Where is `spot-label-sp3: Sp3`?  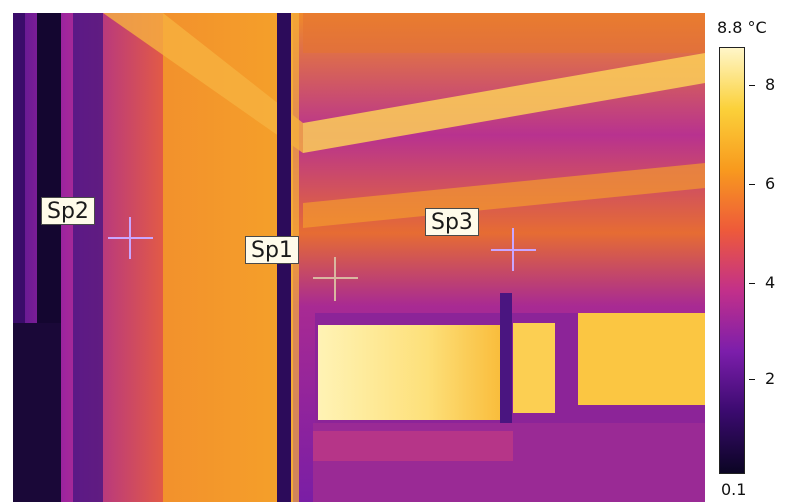 spot-label-sp3: Sp3 is located at coordinates (452, 222).